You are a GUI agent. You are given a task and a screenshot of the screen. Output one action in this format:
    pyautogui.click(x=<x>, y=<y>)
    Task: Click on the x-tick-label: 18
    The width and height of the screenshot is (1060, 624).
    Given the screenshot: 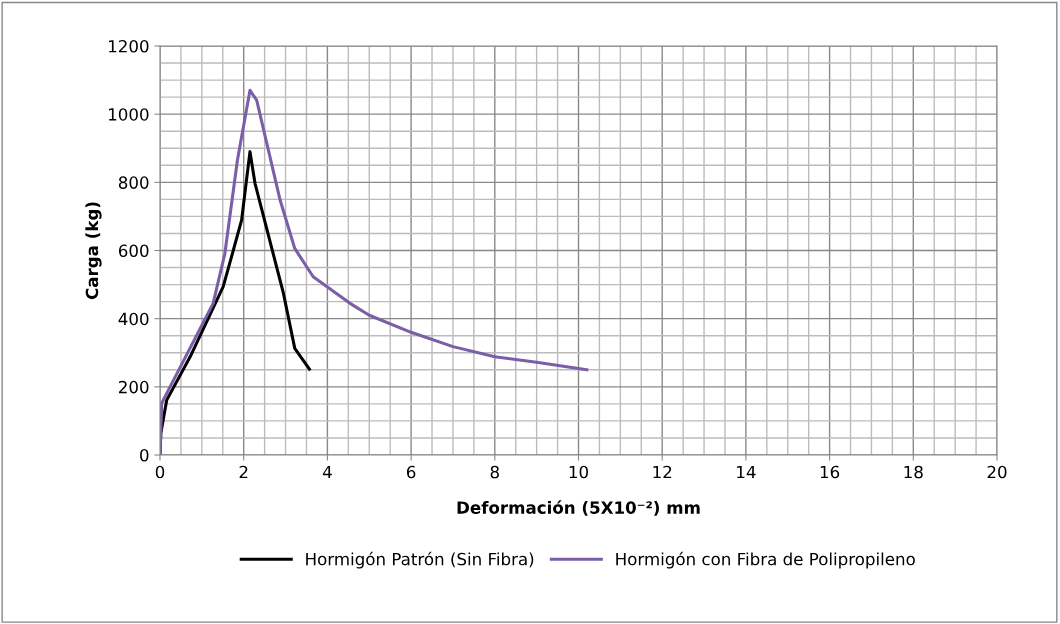 What is the action you would take?
    pyautogui.click(x=913, y=472)
    